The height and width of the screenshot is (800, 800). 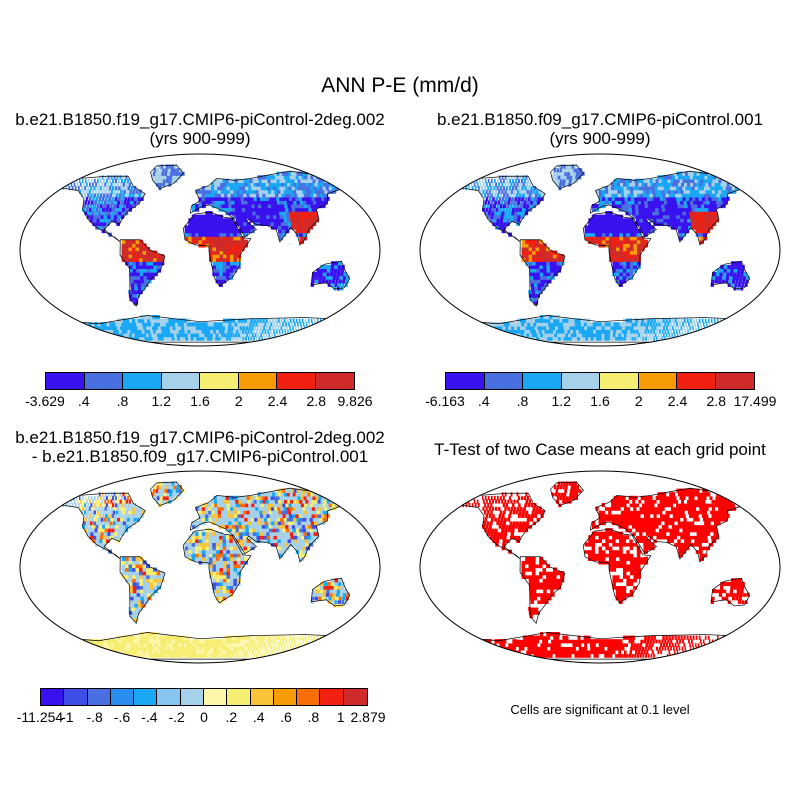 I want to click on colorbar-tick-label: 2.879, so click(x=368, y=717).